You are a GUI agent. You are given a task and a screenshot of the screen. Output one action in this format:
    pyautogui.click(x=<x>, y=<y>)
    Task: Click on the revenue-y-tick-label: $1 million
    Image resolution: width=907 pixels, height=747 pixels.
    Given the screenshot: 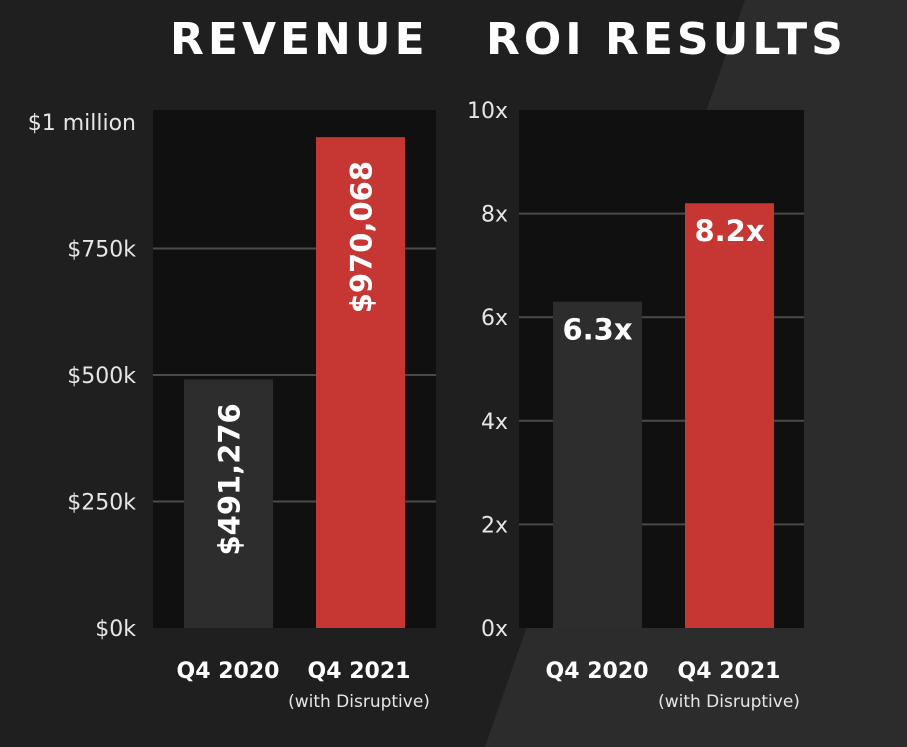 What is the action you would take?
    pyautogui.click(x=82, y=123)
    